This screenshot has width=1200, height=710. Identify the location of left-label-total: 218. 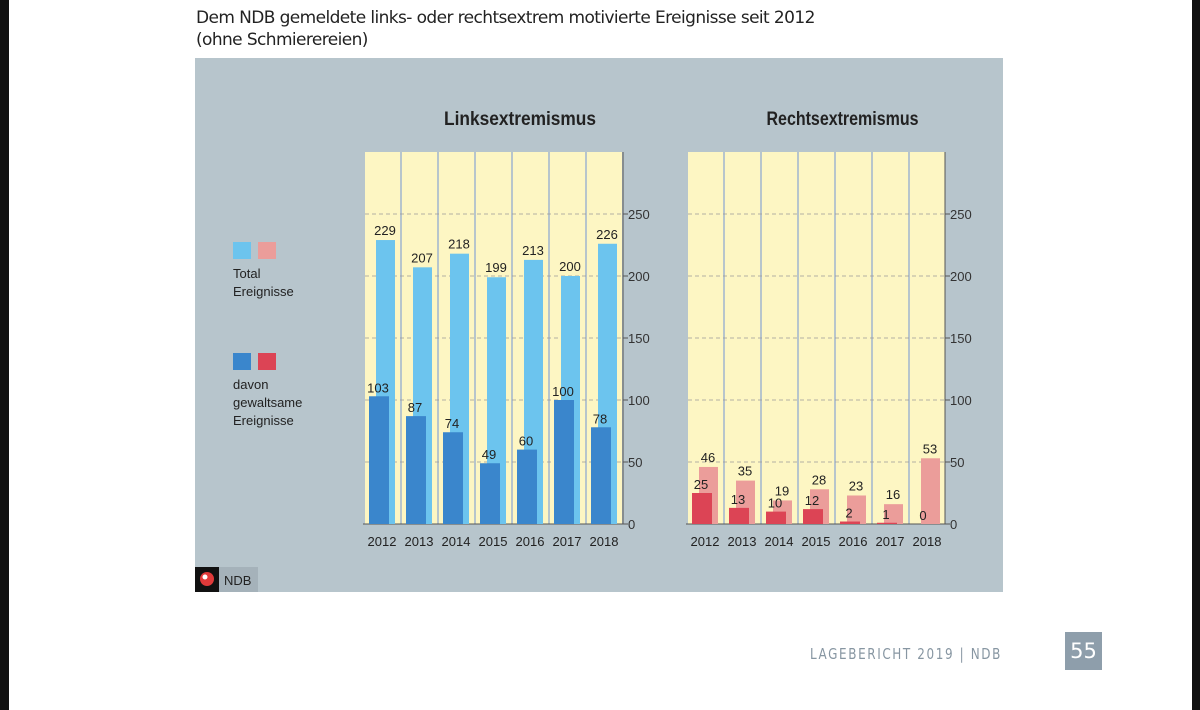
(459, 244).